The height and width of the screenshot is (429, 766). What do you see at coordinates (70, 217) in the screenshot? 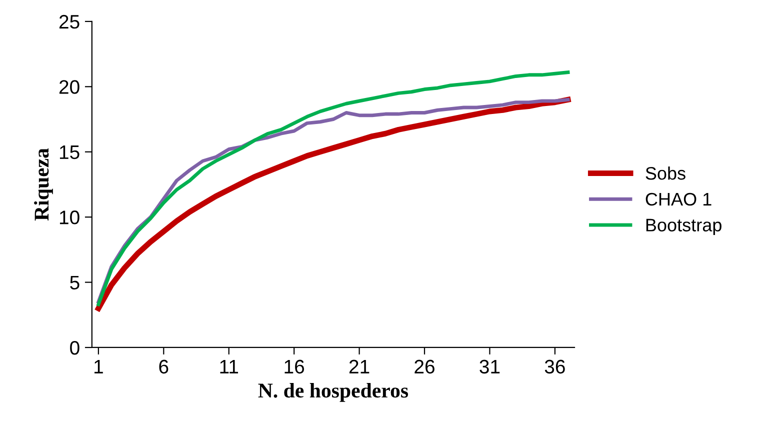
I see `y-tick-label: 10` at bounding box center [70, 217].